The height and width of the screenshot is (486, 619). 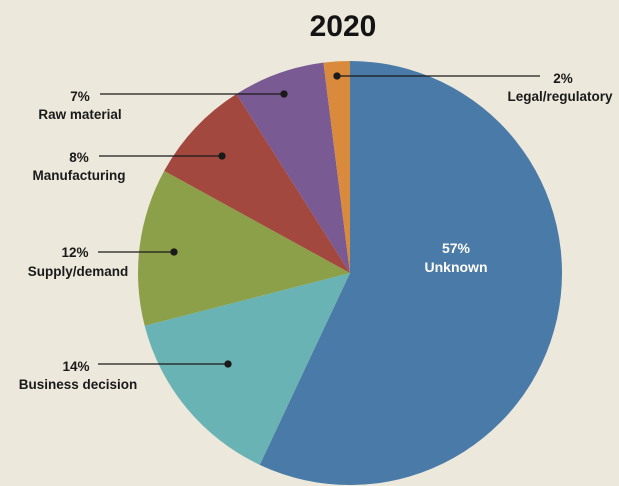 What do you see at coordinates (79, 157) in the screenshot?
I see `slice-manufacturing-percent: 8%` at bounding box center [79, 157].